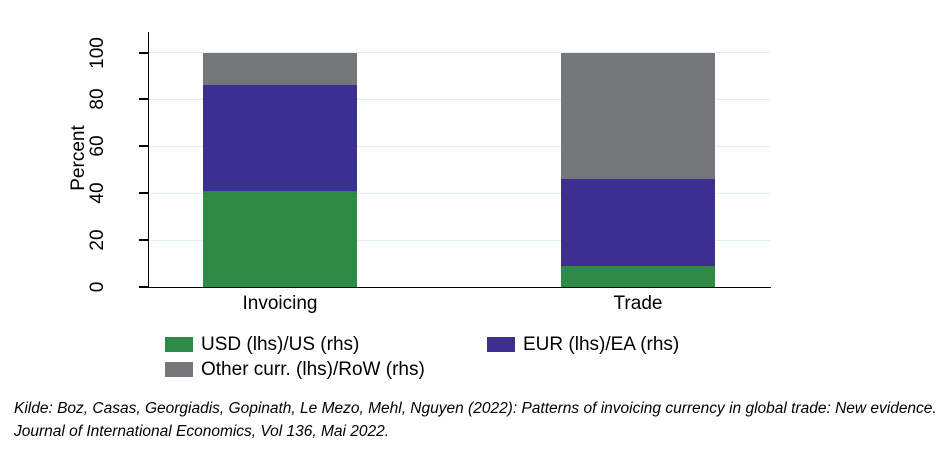 Image resolution: width=944 pixels, height=456 pixels. Describe the element at coordinates (501, 344) in the screenshot. I see `legend-swatch-eur` at that location.